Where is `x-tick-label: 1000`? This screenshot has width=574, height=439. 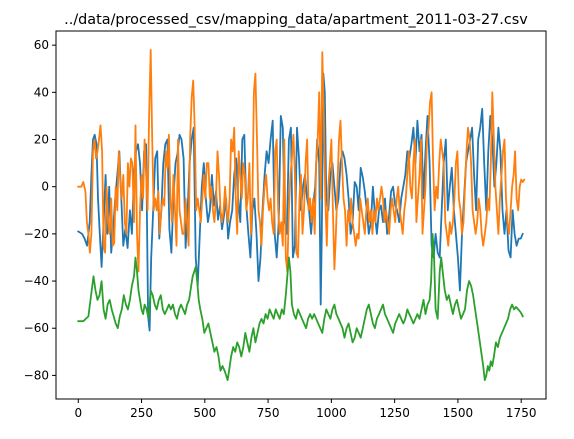
x-tick-label: 1000 is located at coordinates (331, 413).